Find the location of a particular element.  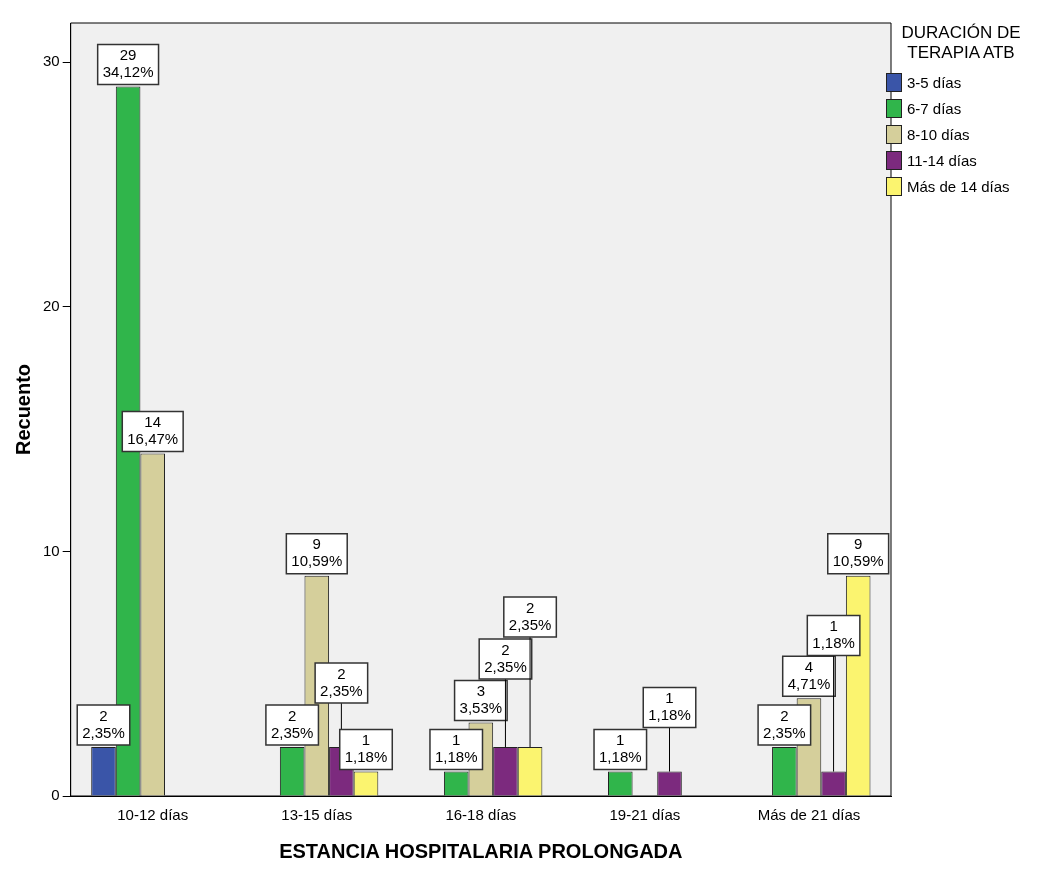

data-label: 29 34,12% is located at coordinates (128, 63).